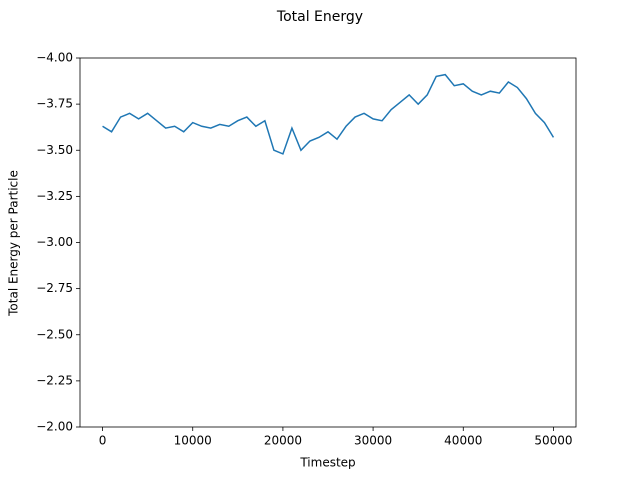  I want to click on y-tick-label: −3.50, so click(54, 150).